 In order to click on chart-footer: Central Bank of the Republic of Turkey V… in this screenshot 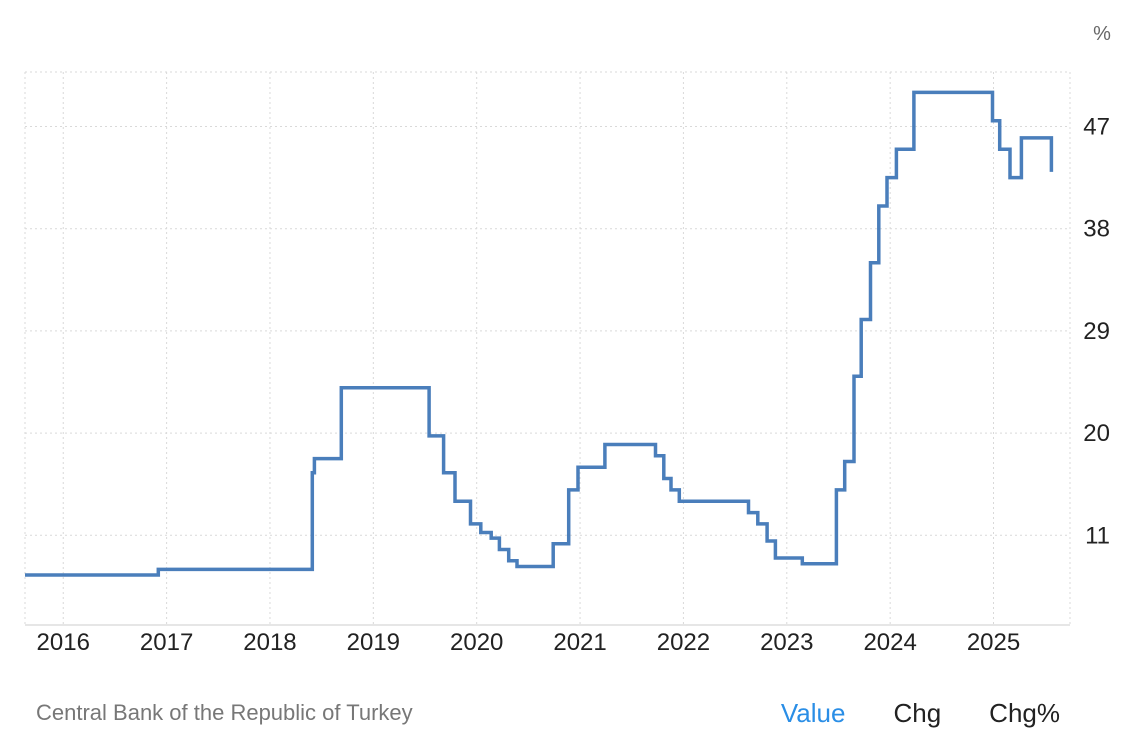, I will do `click(561, 712)`.